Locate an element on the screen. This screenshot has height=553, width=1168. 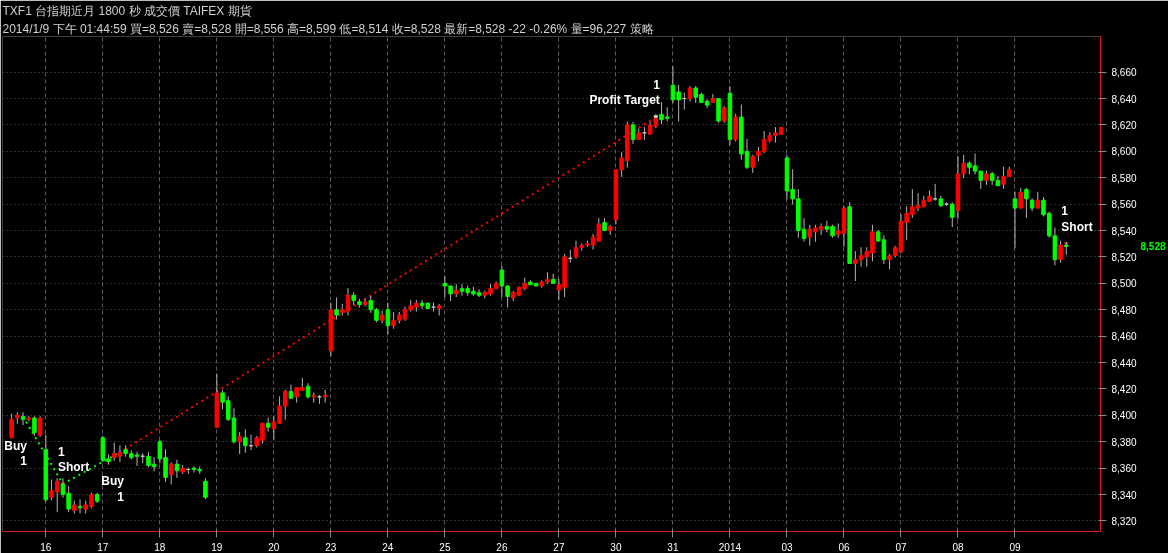
chart-title: TXF1 台指期近月 1800 秒 成交價 TAIFEX 期貨 is located at coordinates (127, 10).